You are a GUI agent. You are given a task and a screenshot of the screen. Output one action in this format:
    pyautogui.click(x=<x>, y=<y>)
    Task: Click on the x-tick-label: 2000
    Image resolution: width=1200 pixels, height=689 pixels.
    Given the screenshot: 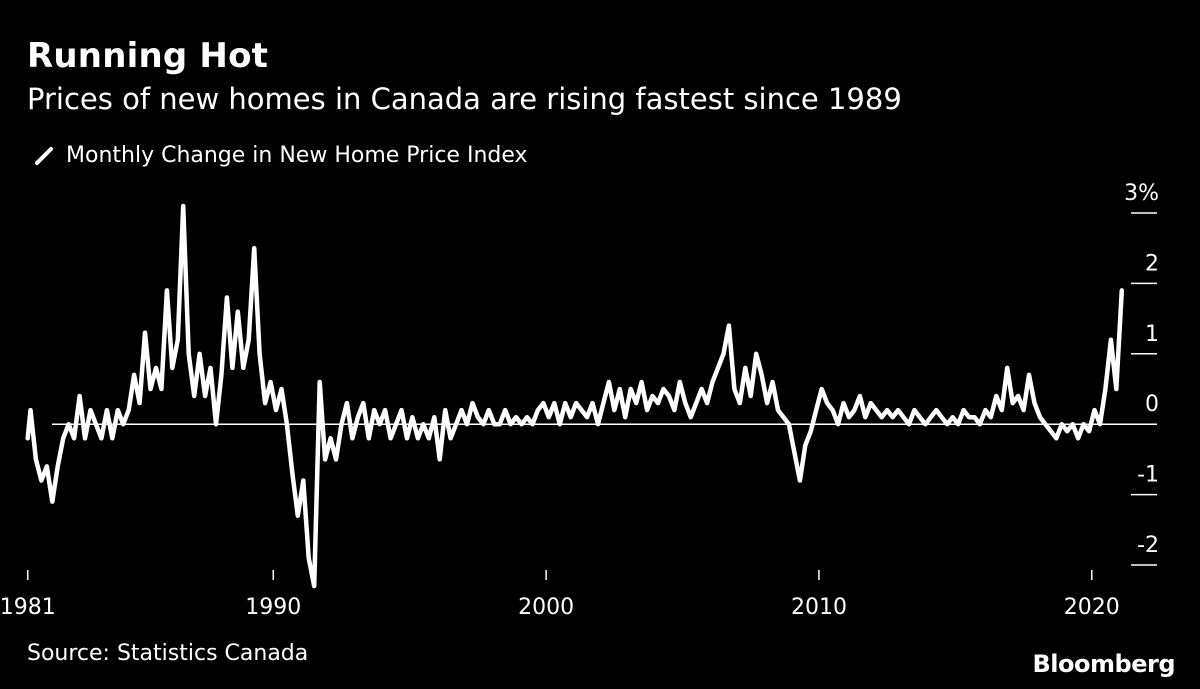 What is the action you would take?
    pyautogui.click(x=546, y=607)
    